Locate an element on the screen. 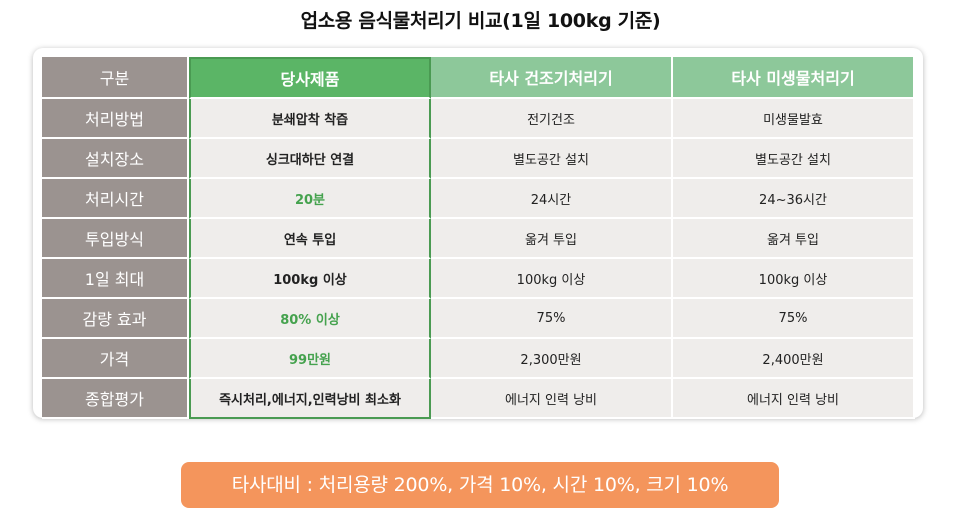  competitor-microbial-cell: 에너지 인력 낭비 is located at coordinates (794, 399).